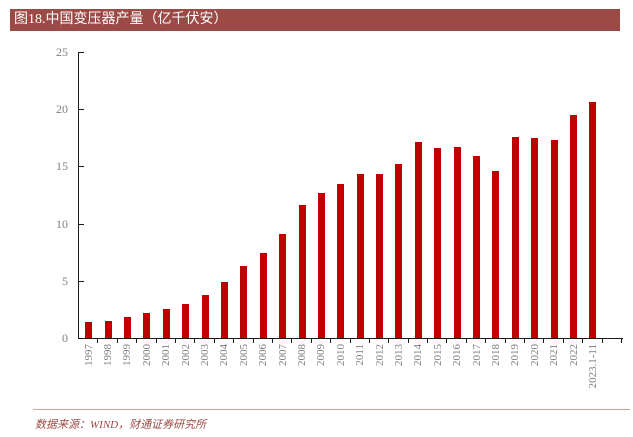 This screenshot has width=633, height=437. What do you see at coordinates (437, 355) in the screenshot?
I see `x-axis-tick-label: 2015` at bounding box center [437, 355].